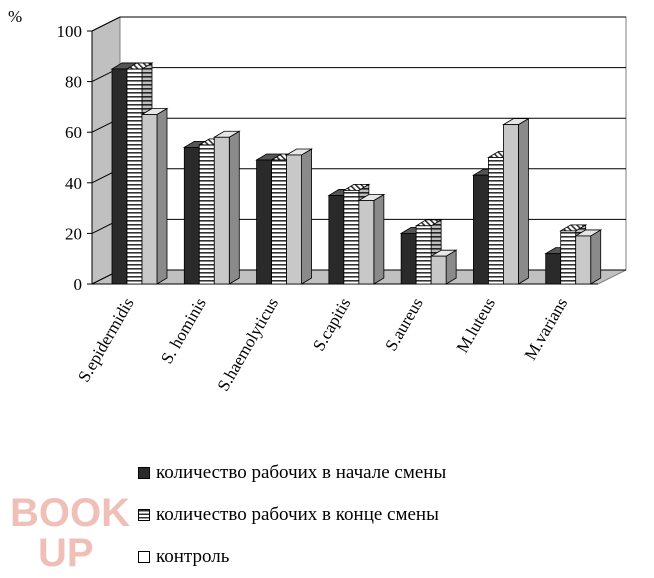 This screenshot has height=578, width=654. Describe the element at coordinates (78, 284) in the screenshot. I see `y-tick-label: 0` at that location.